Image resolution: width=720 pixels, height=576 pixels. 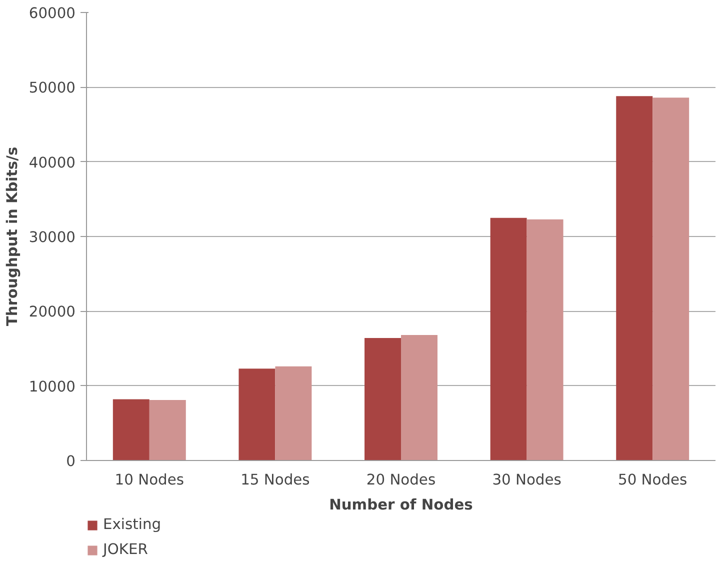 What do you see at coordinates (401, 505) in the screenshot?
I see `x-axis-title: Number of Nodes` at bounding box center [401, 505].